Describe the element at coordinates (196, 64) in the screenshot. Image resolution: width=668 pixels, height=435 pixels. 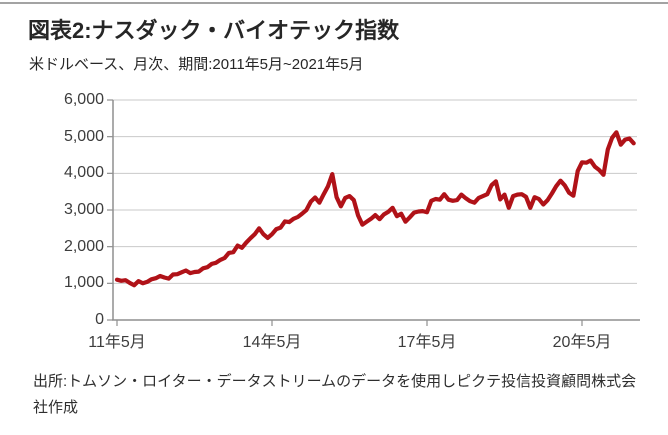
I see `figure-subtitle: 米ドルベース、月次、期間:2011年5月~2021年5月` at that location.